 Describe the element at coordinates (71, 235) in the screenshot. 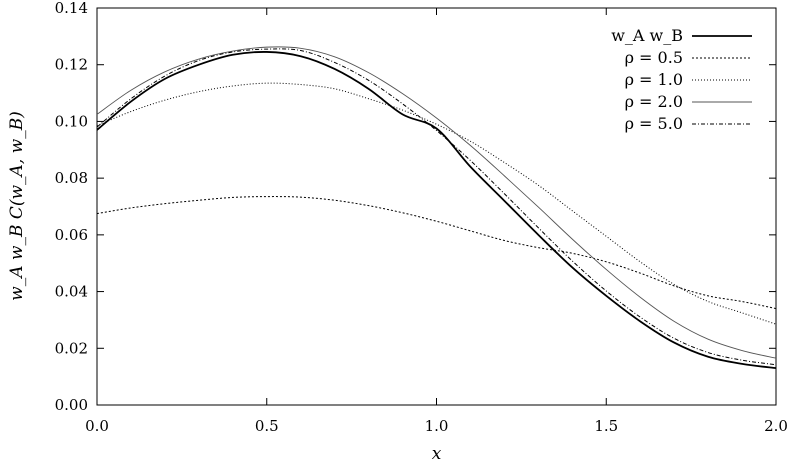

I see `y-tick-label: 0.06` at that location.